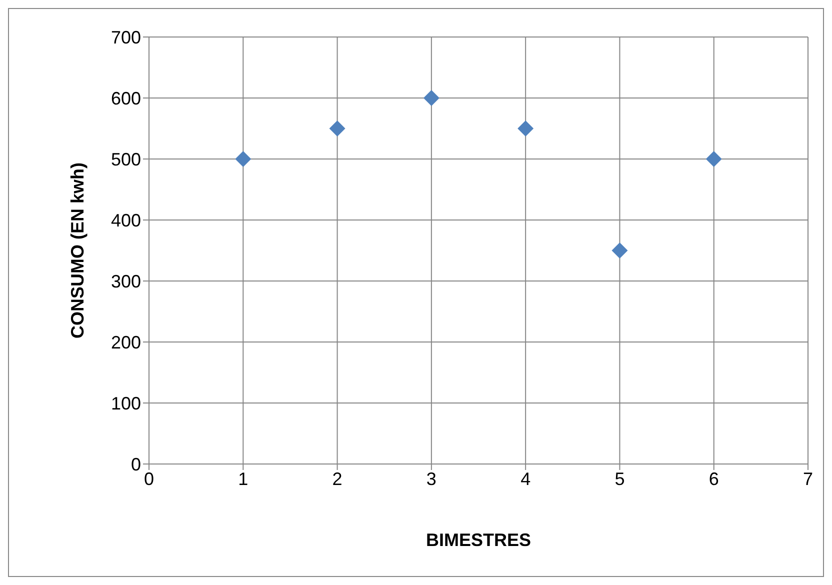  I want to click on y-tick-label: 500, so click(125, 159).